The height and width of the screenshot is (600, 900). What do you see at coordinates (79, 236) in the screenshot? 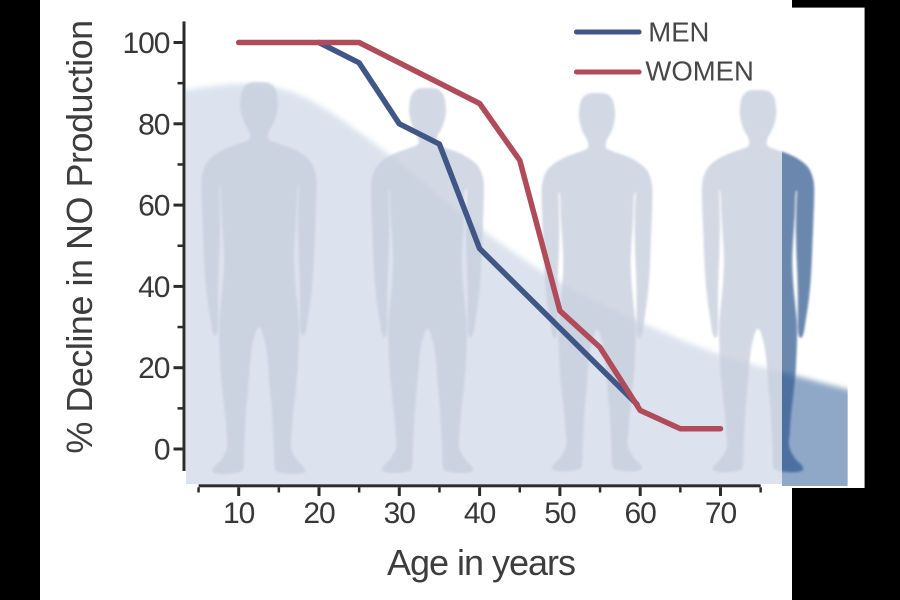
I see `svg-text: % Decline in NO Production` at bounding box center [79, 236].